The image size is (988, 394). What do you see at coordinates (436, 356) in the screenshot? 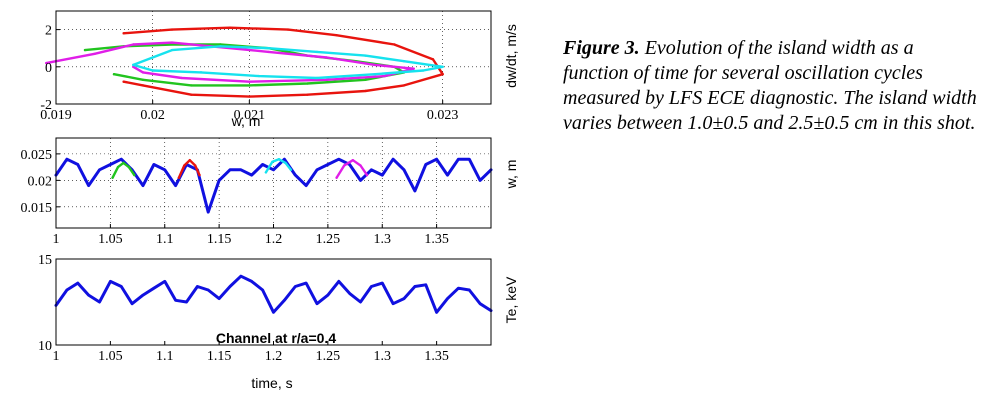
I see `x-tick-label: 1.35` at bounding box center [436, 356].